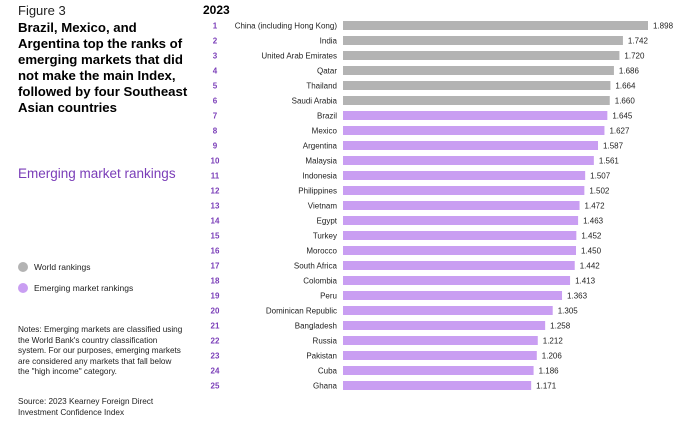 The height and width of the screenshot is (425, 684). I want to click on category-label: Russia, so click(325, 341).